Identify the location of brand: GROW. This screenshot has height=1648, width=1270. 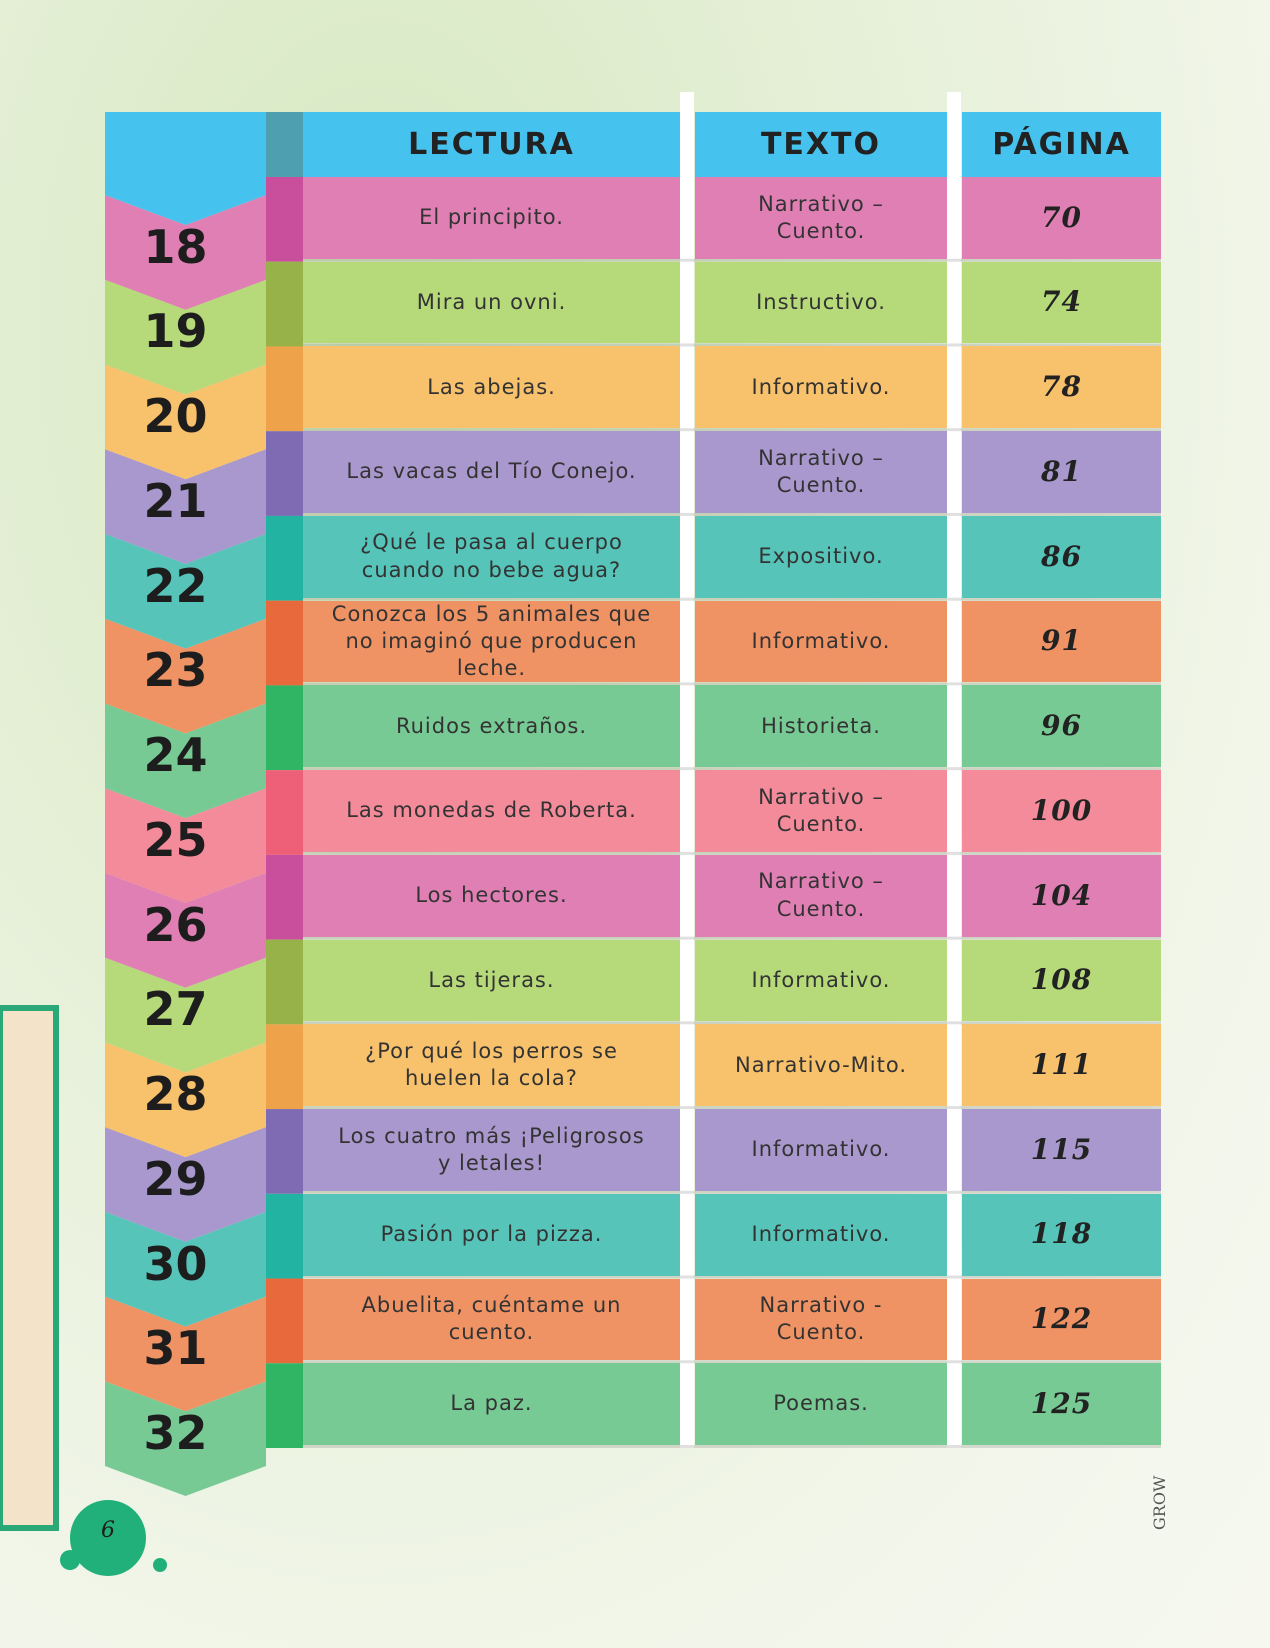
(1159, 1502).